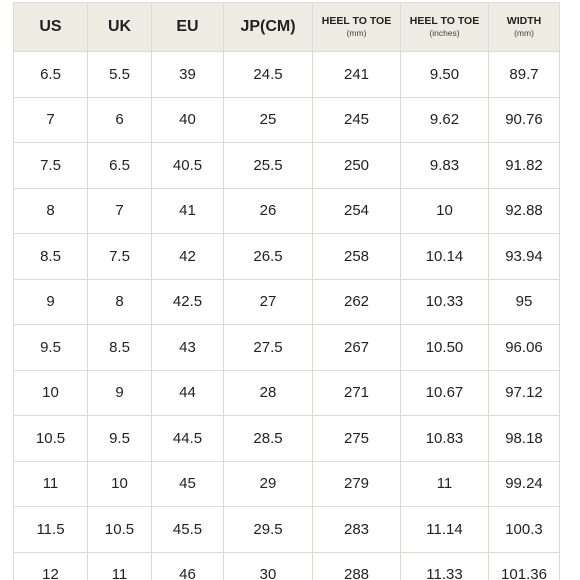  What do you see at coordinates (524, 119) in the screenshot?
I see `cell-width: 90.76` at bounding box center [524, 119].